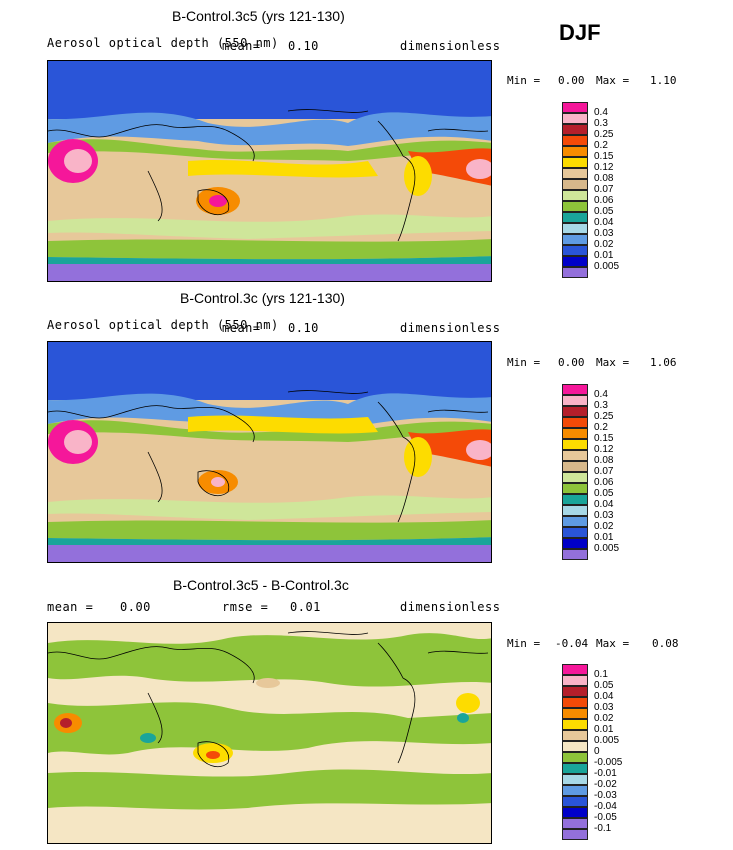  What do you see at coordinates (597, 751) in the screenshot?
I see `colorbar-level-label: 0` at bounding box center [597, 751].